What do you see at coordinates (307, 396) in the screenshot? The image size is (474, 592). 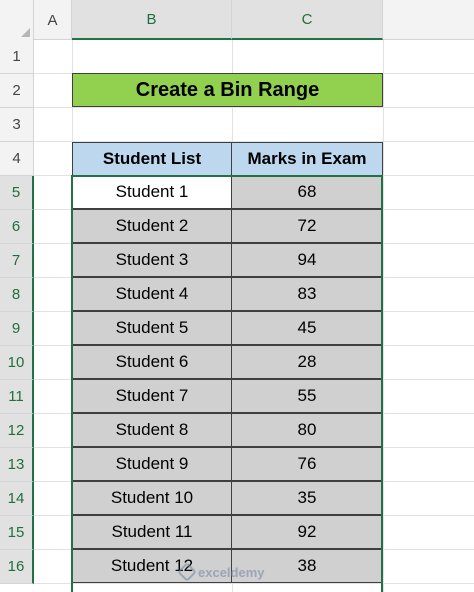 I see `cell-marks: 55` at bounding box center [307, 396].